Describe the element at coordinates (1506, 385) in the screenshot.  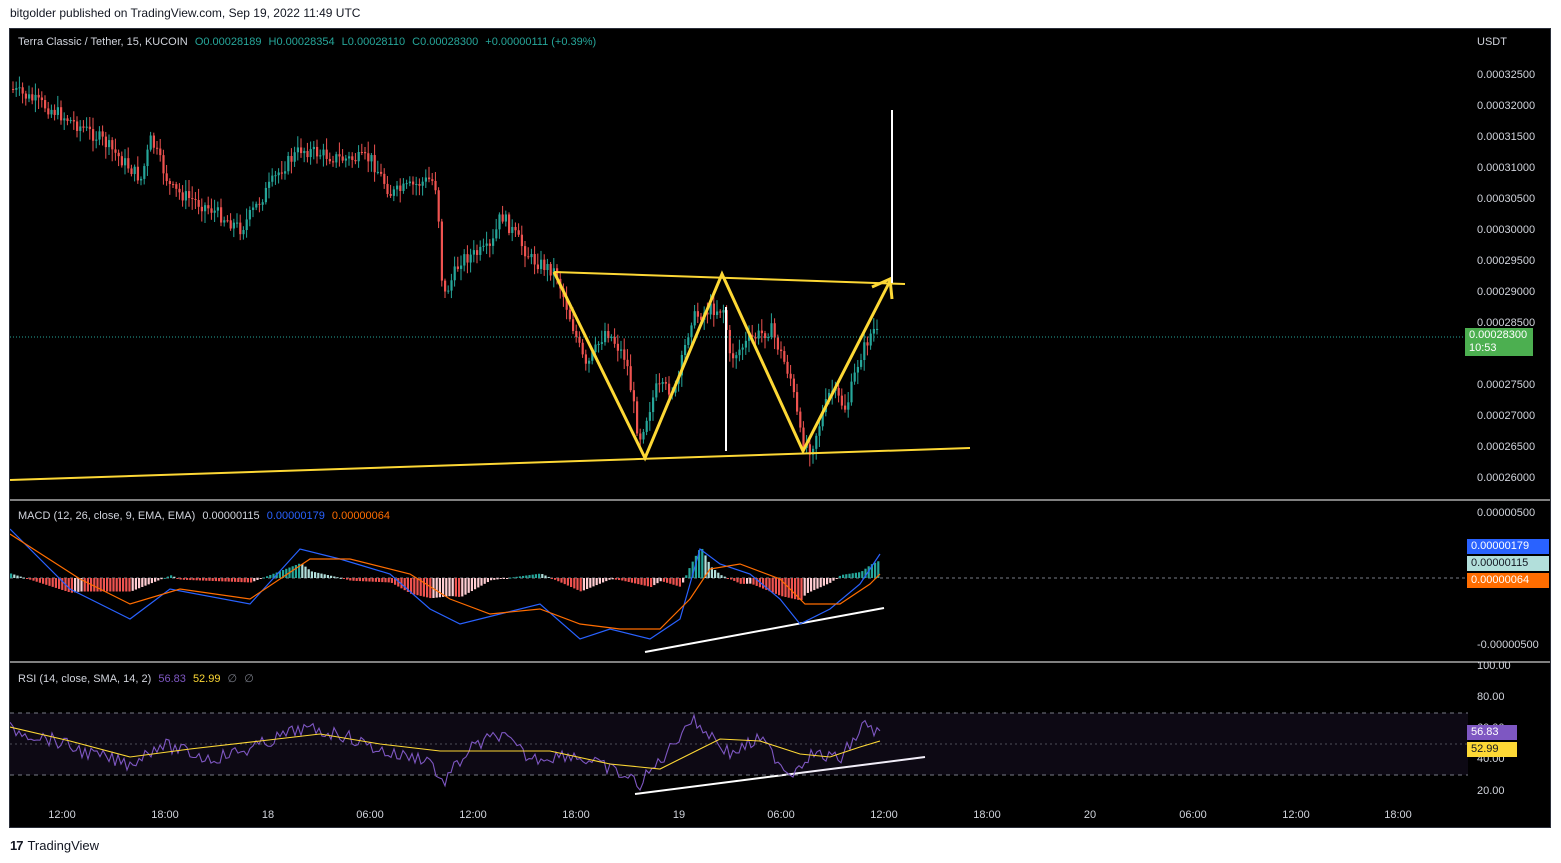
I see `price-tick-label: 0.00027500` at that location.